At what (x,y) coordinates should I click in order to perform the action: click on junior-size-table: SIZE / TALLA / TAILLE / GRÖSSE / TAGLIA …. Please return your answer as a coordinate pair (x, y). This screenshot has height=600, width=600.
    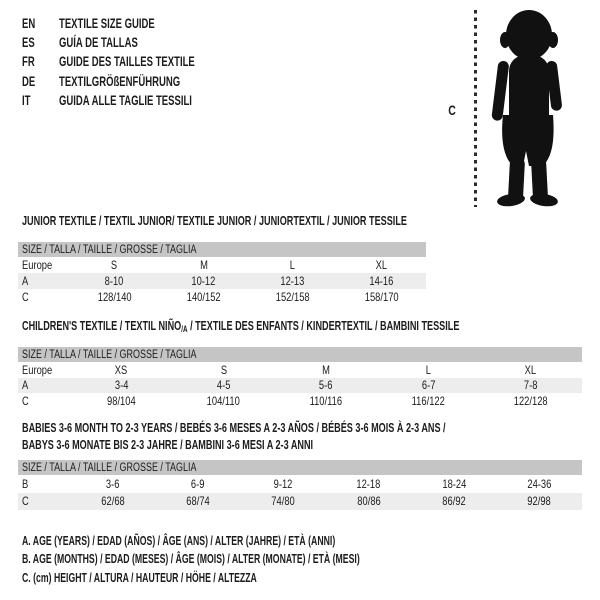
    Looking at the image, I should click on (222, 273).